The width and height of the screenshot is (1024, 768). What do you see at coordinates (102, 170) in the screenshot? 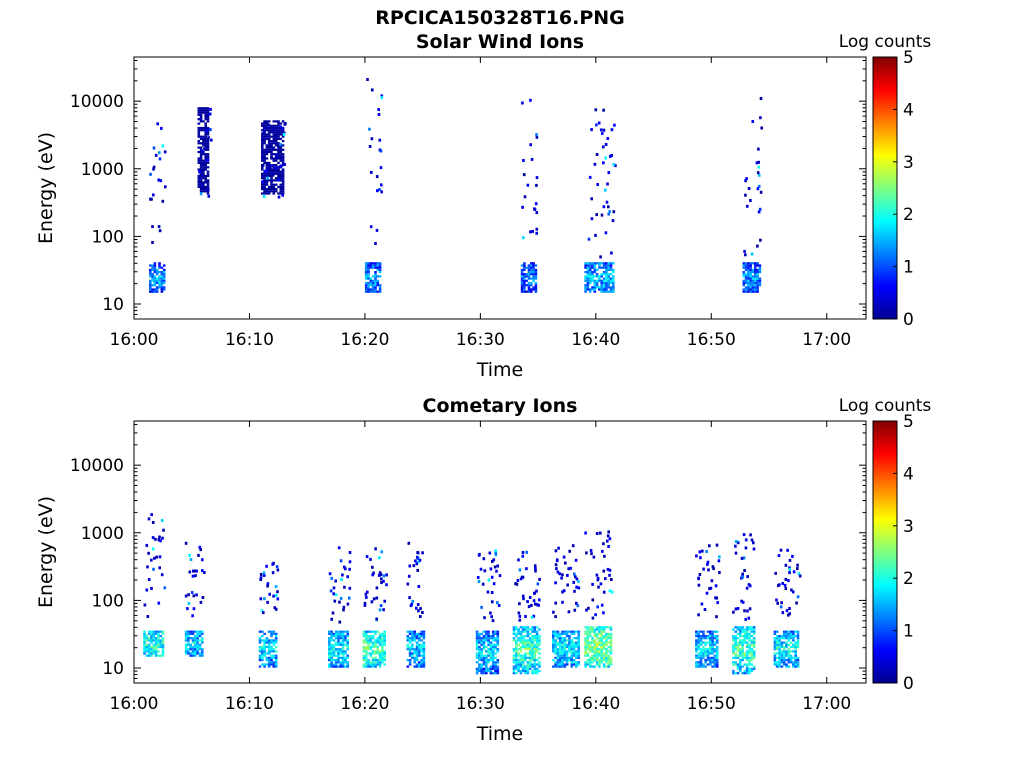
I see `y-tick-label: 1000` at bounding box center [102, 170].